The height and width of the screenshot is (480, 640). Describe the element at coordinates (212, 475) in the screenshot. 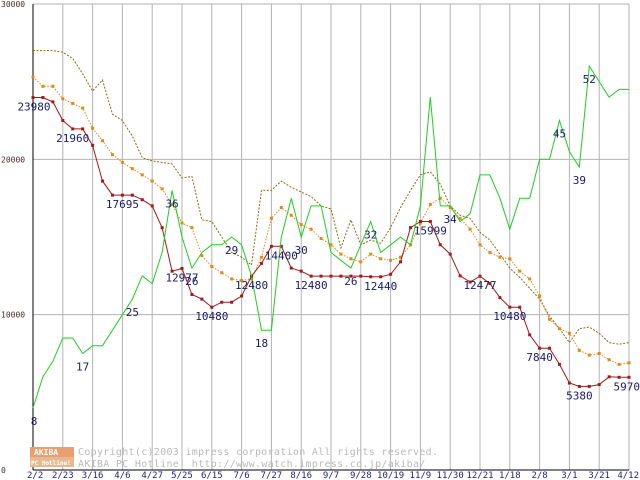

I see `x-tick-label: 6/15` at that location.